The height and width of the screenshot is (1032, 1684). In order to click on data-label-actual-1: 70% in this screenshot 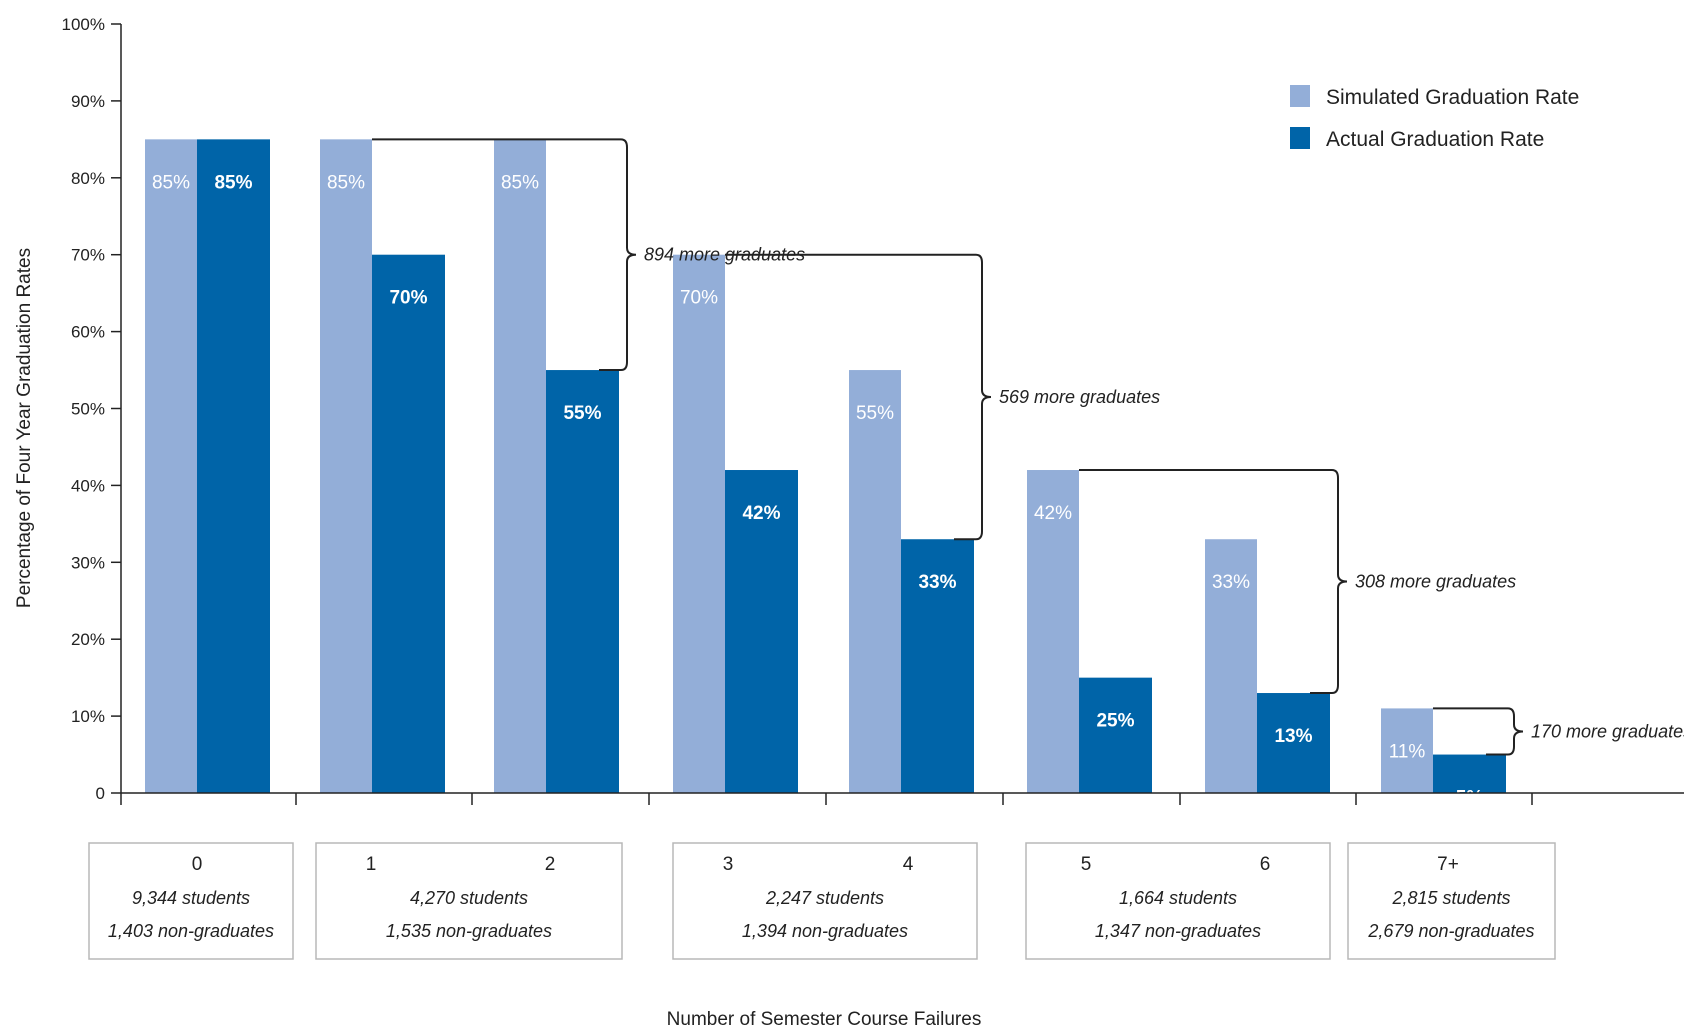, I will do `click(408, 298)`.